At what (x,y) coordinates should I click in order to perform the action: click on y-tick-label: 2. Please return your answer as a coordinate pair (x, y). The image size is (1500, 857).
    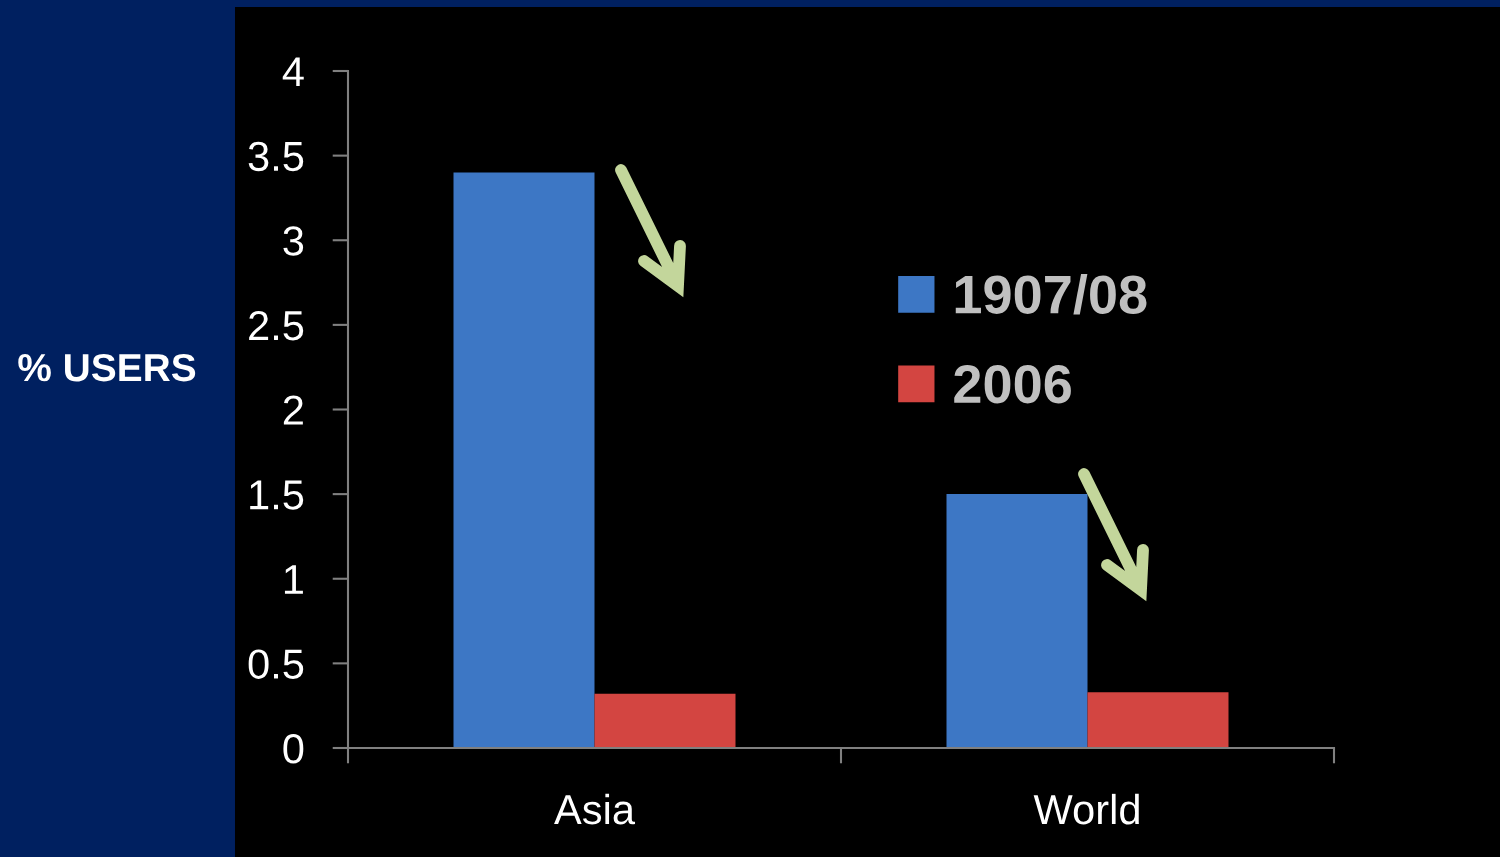
    Looking at the image, I should click on (293, 410).